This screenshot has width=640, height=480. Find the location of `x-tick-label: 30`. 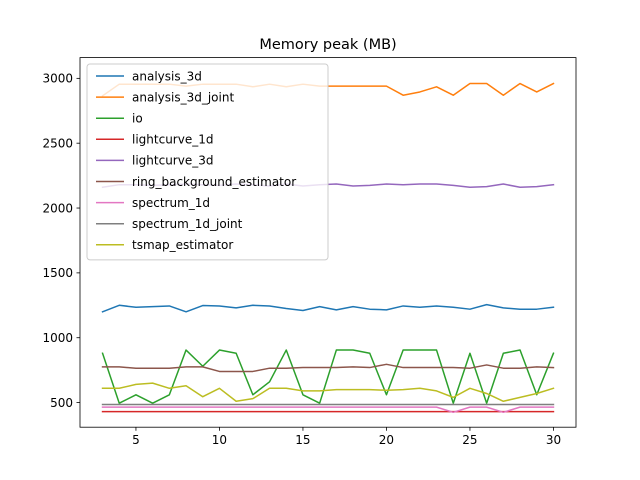

x-tick-label: 30 is located at coordinates (553, 440).